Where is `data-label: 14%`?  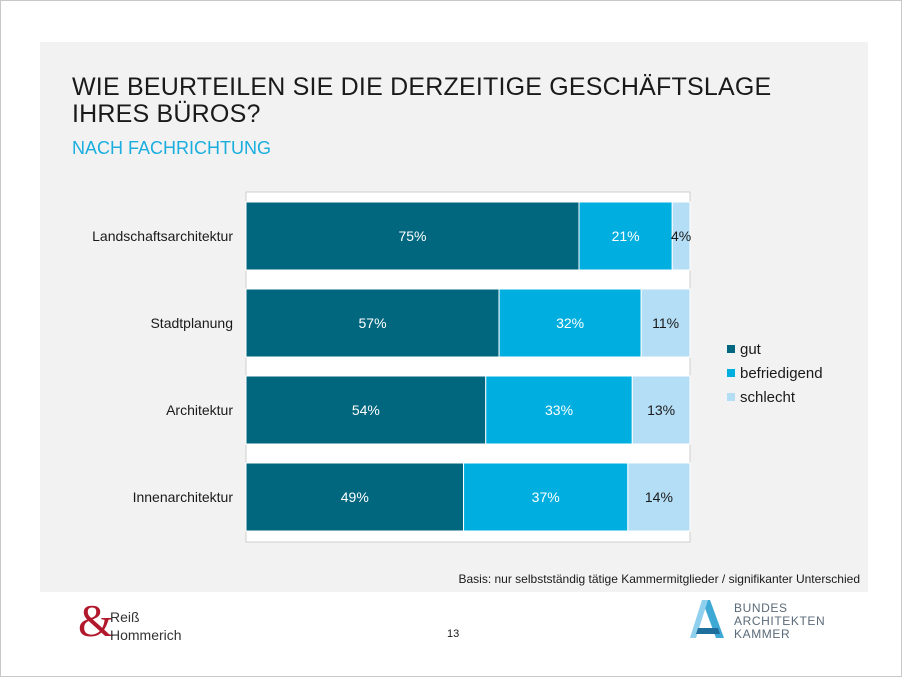 data-label: 14% is located at coordinates (659, 497).